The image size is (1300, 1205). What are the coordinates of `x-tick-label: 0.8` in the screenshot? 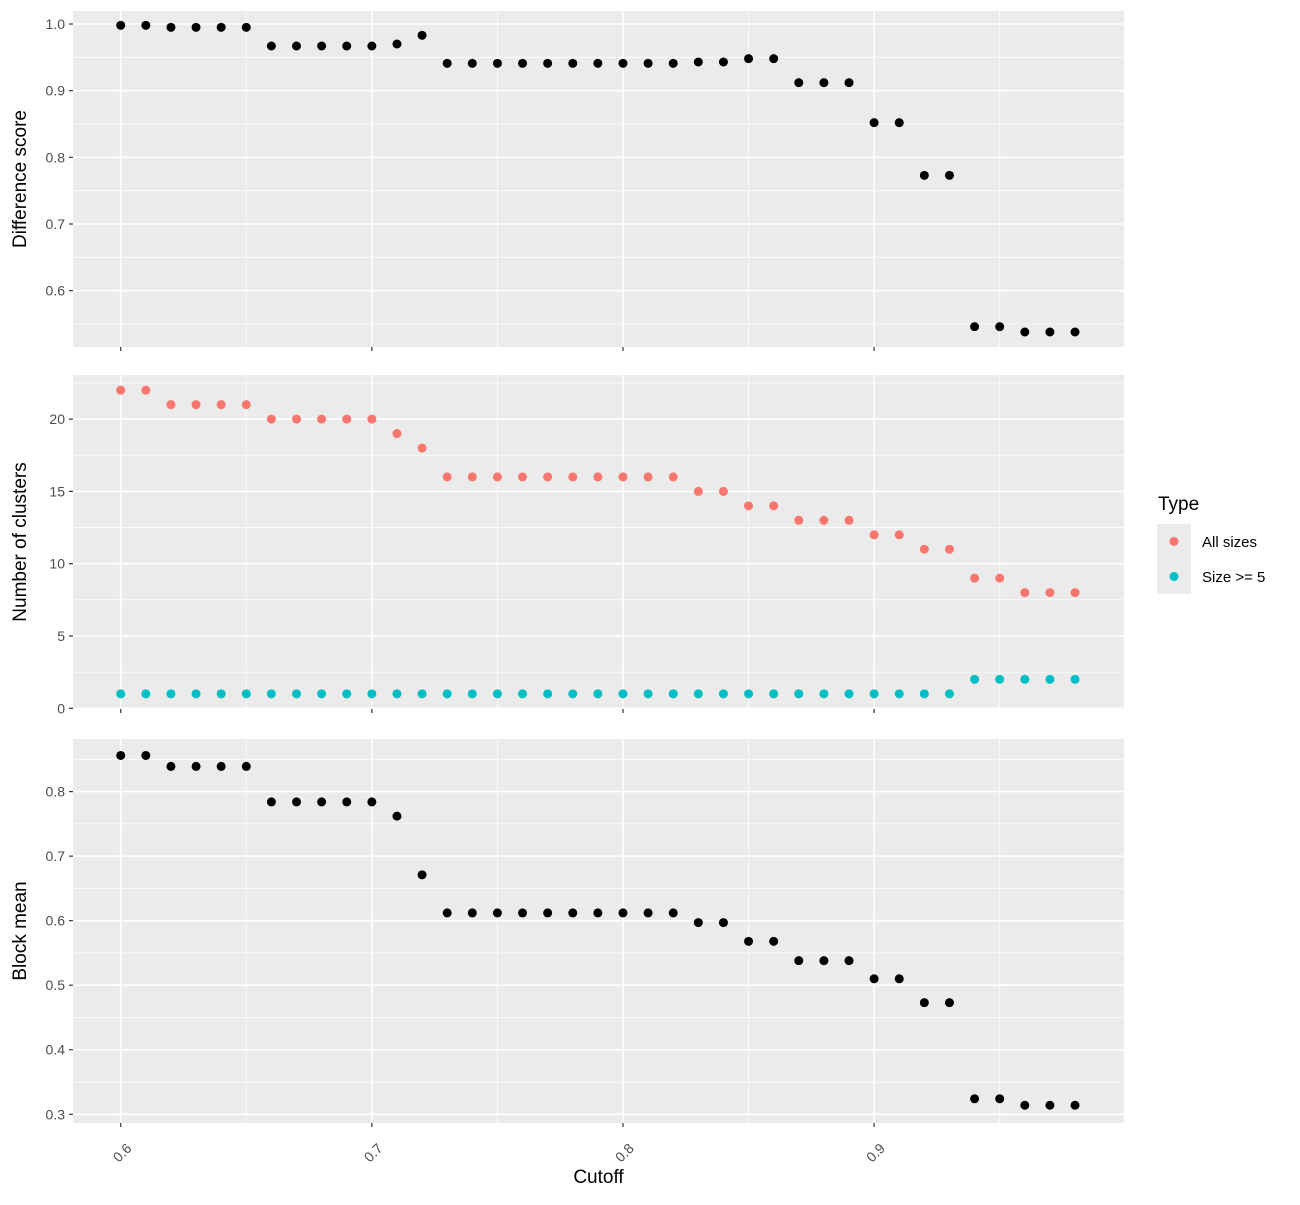 It's located at (624, 1152).